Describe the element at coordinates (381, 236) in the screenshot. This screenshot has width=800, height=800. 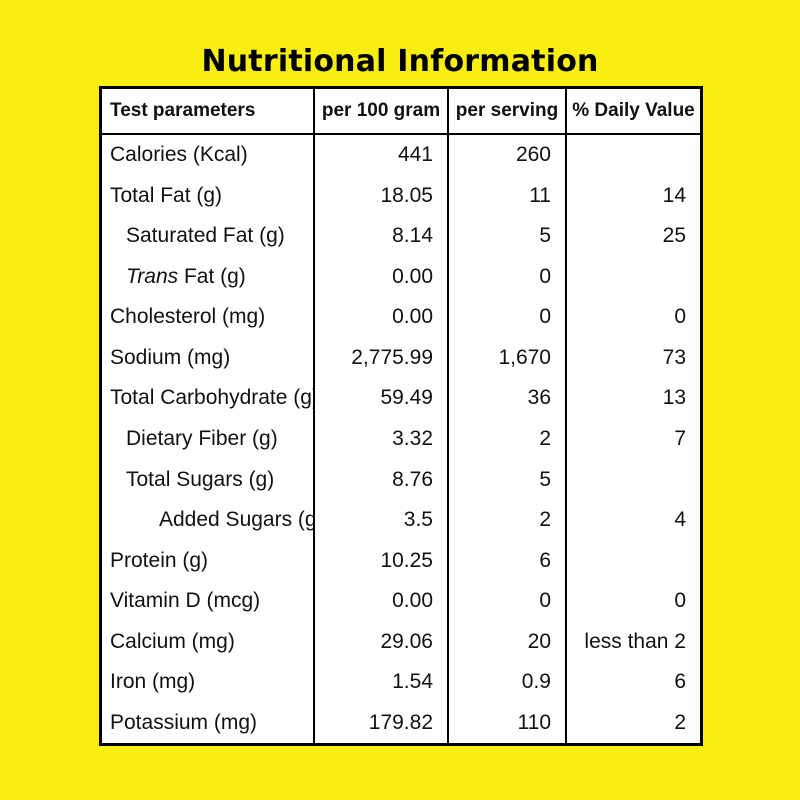
I see `cell-per-100-gram: 8.14` at that location.